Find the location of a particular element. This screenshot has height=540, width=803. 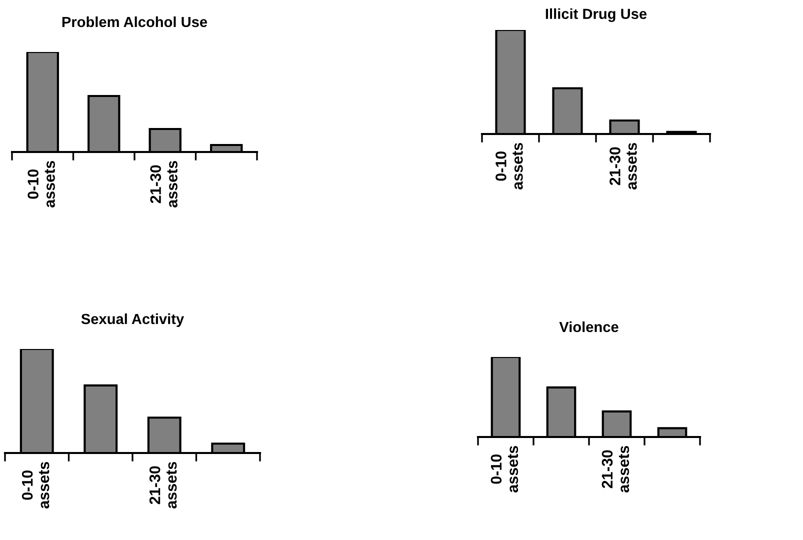

chart-title: Sexual Activity is located at coordinates (132, 320).